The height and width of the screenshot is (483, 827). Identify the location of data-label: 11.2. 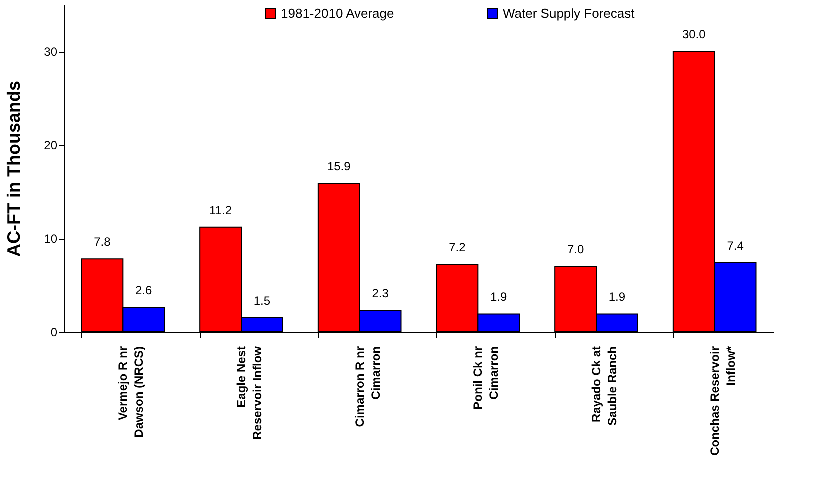
(221, 210).